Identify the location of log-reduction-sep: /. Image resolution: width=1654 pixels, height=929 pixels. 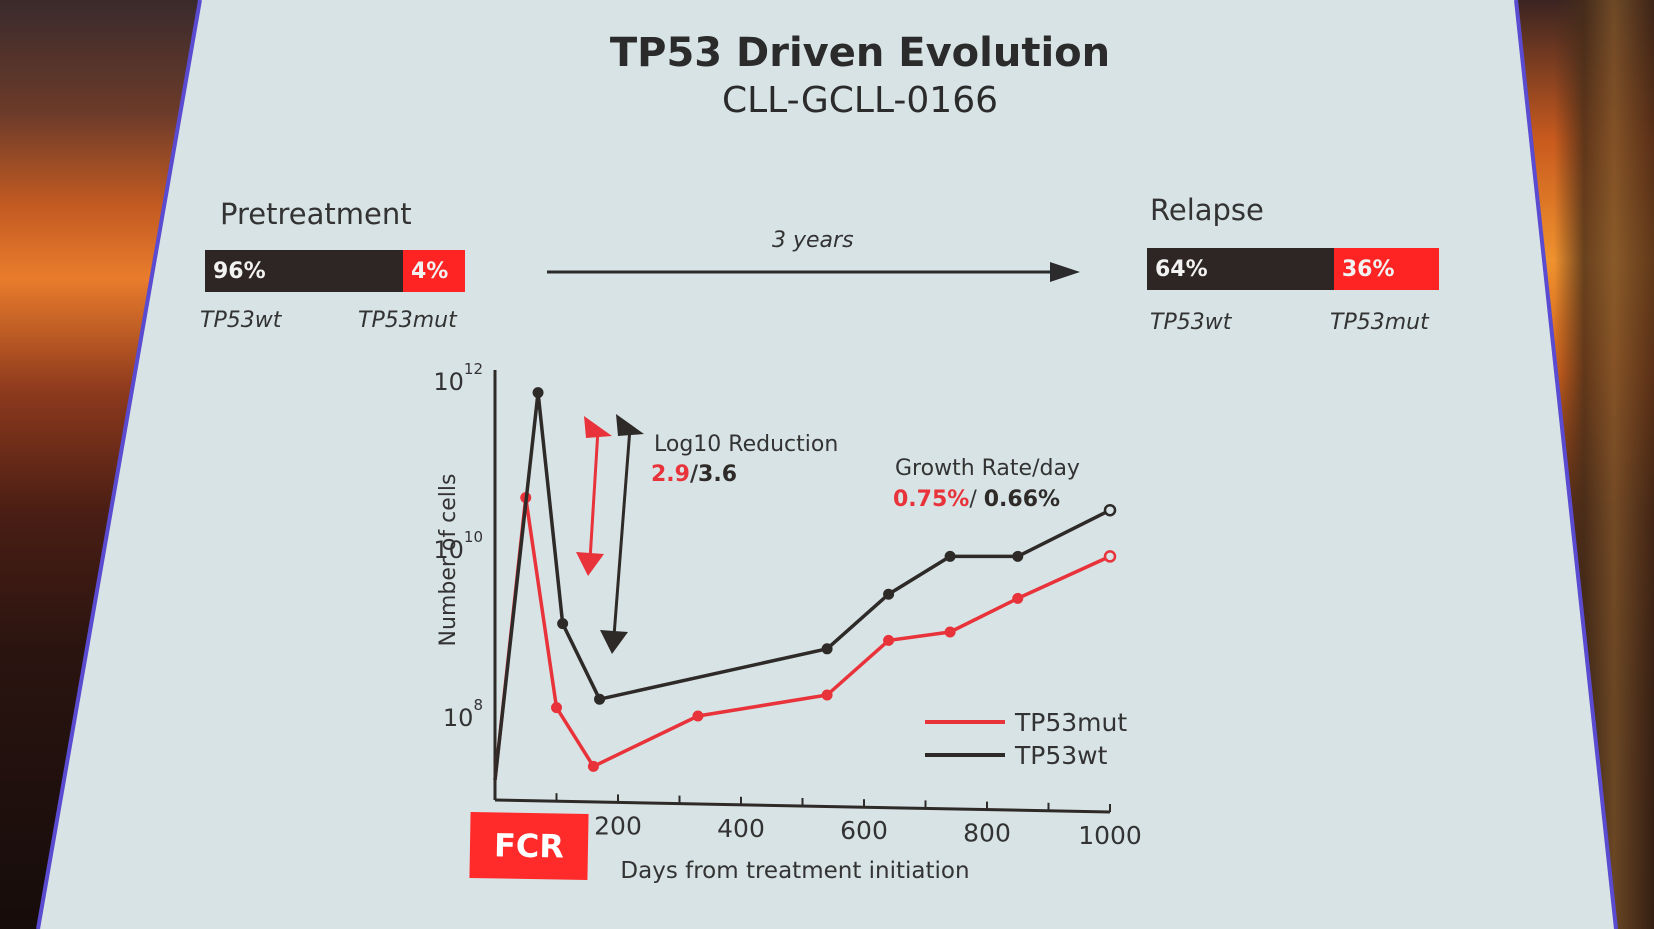
(694, 474).